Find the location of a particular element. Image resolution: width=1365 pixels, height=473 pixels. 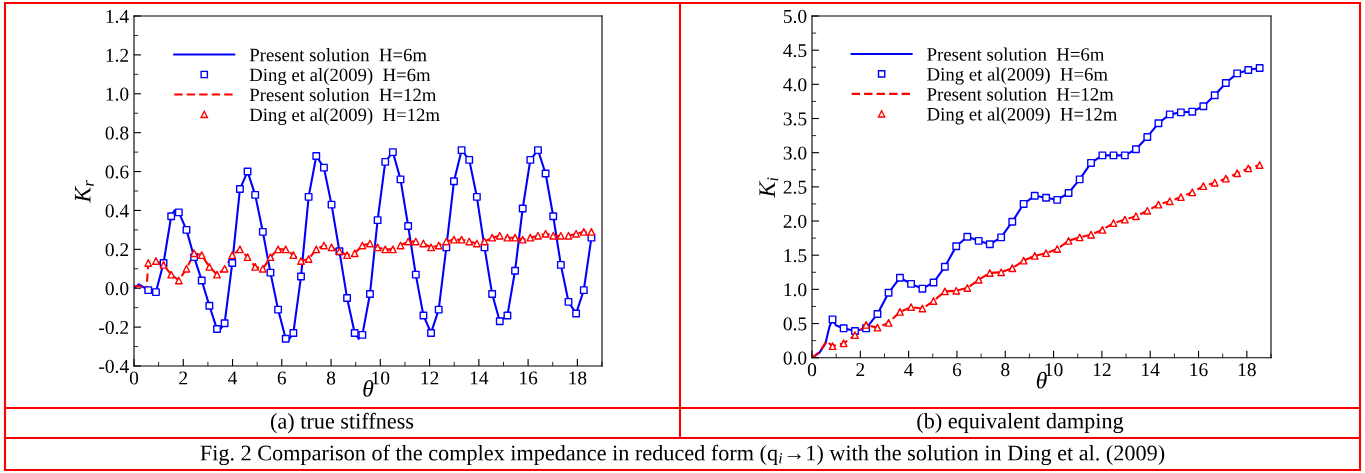

y-tick-label: 5.0 is located at coordinates (795, 16).